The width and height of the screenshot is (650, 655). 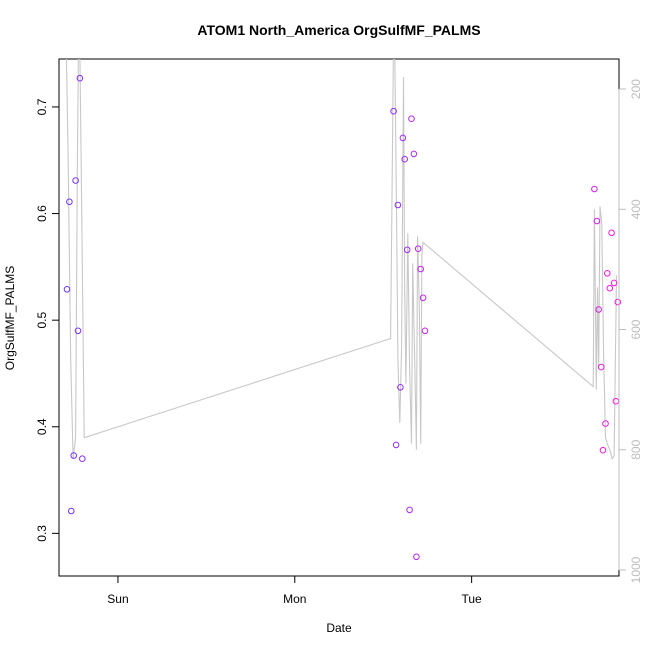 What do you see at coordinates (636, 569) in the screenshot?
I see `y2-tick-label: 1000` at bounding box center [636, 569].